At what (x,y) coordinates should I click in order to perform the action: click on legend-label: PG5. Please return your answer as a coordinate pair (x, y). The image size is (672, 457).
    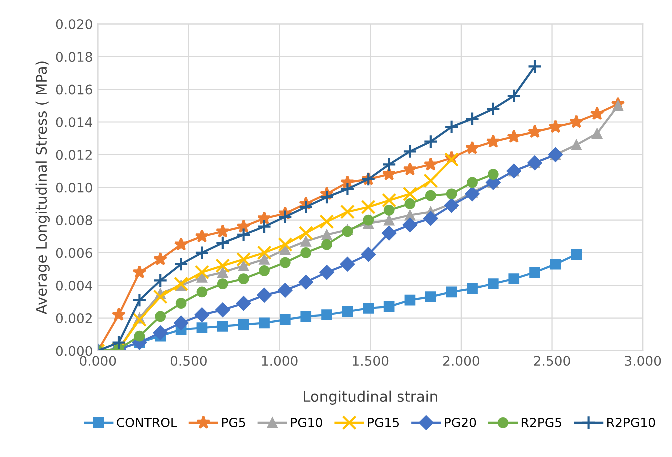
    Looking at the image, I should click on (234, 423).